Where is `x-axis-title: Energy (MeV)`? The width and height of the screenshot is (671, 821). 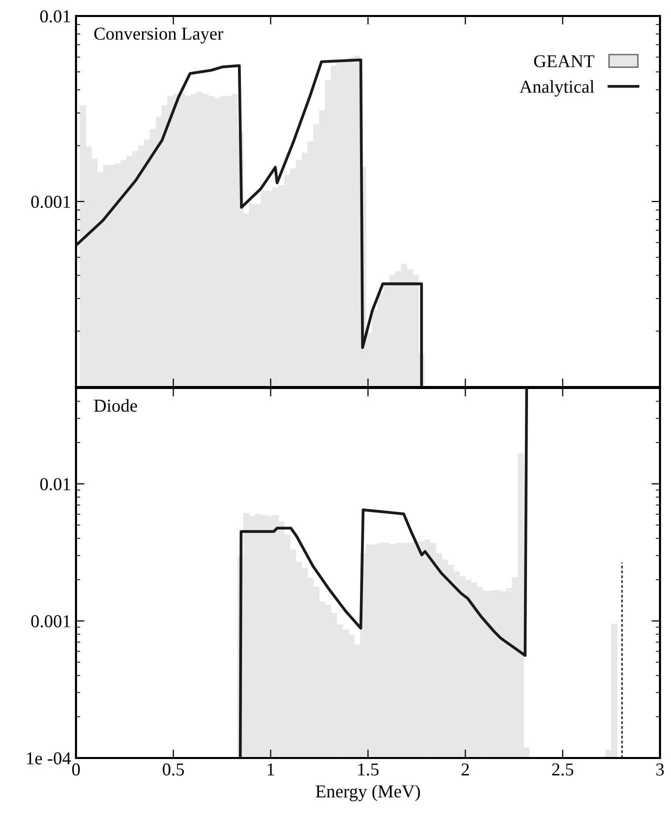 x-axis-title: Energy (MeV) is located at coordinates (368, 793).